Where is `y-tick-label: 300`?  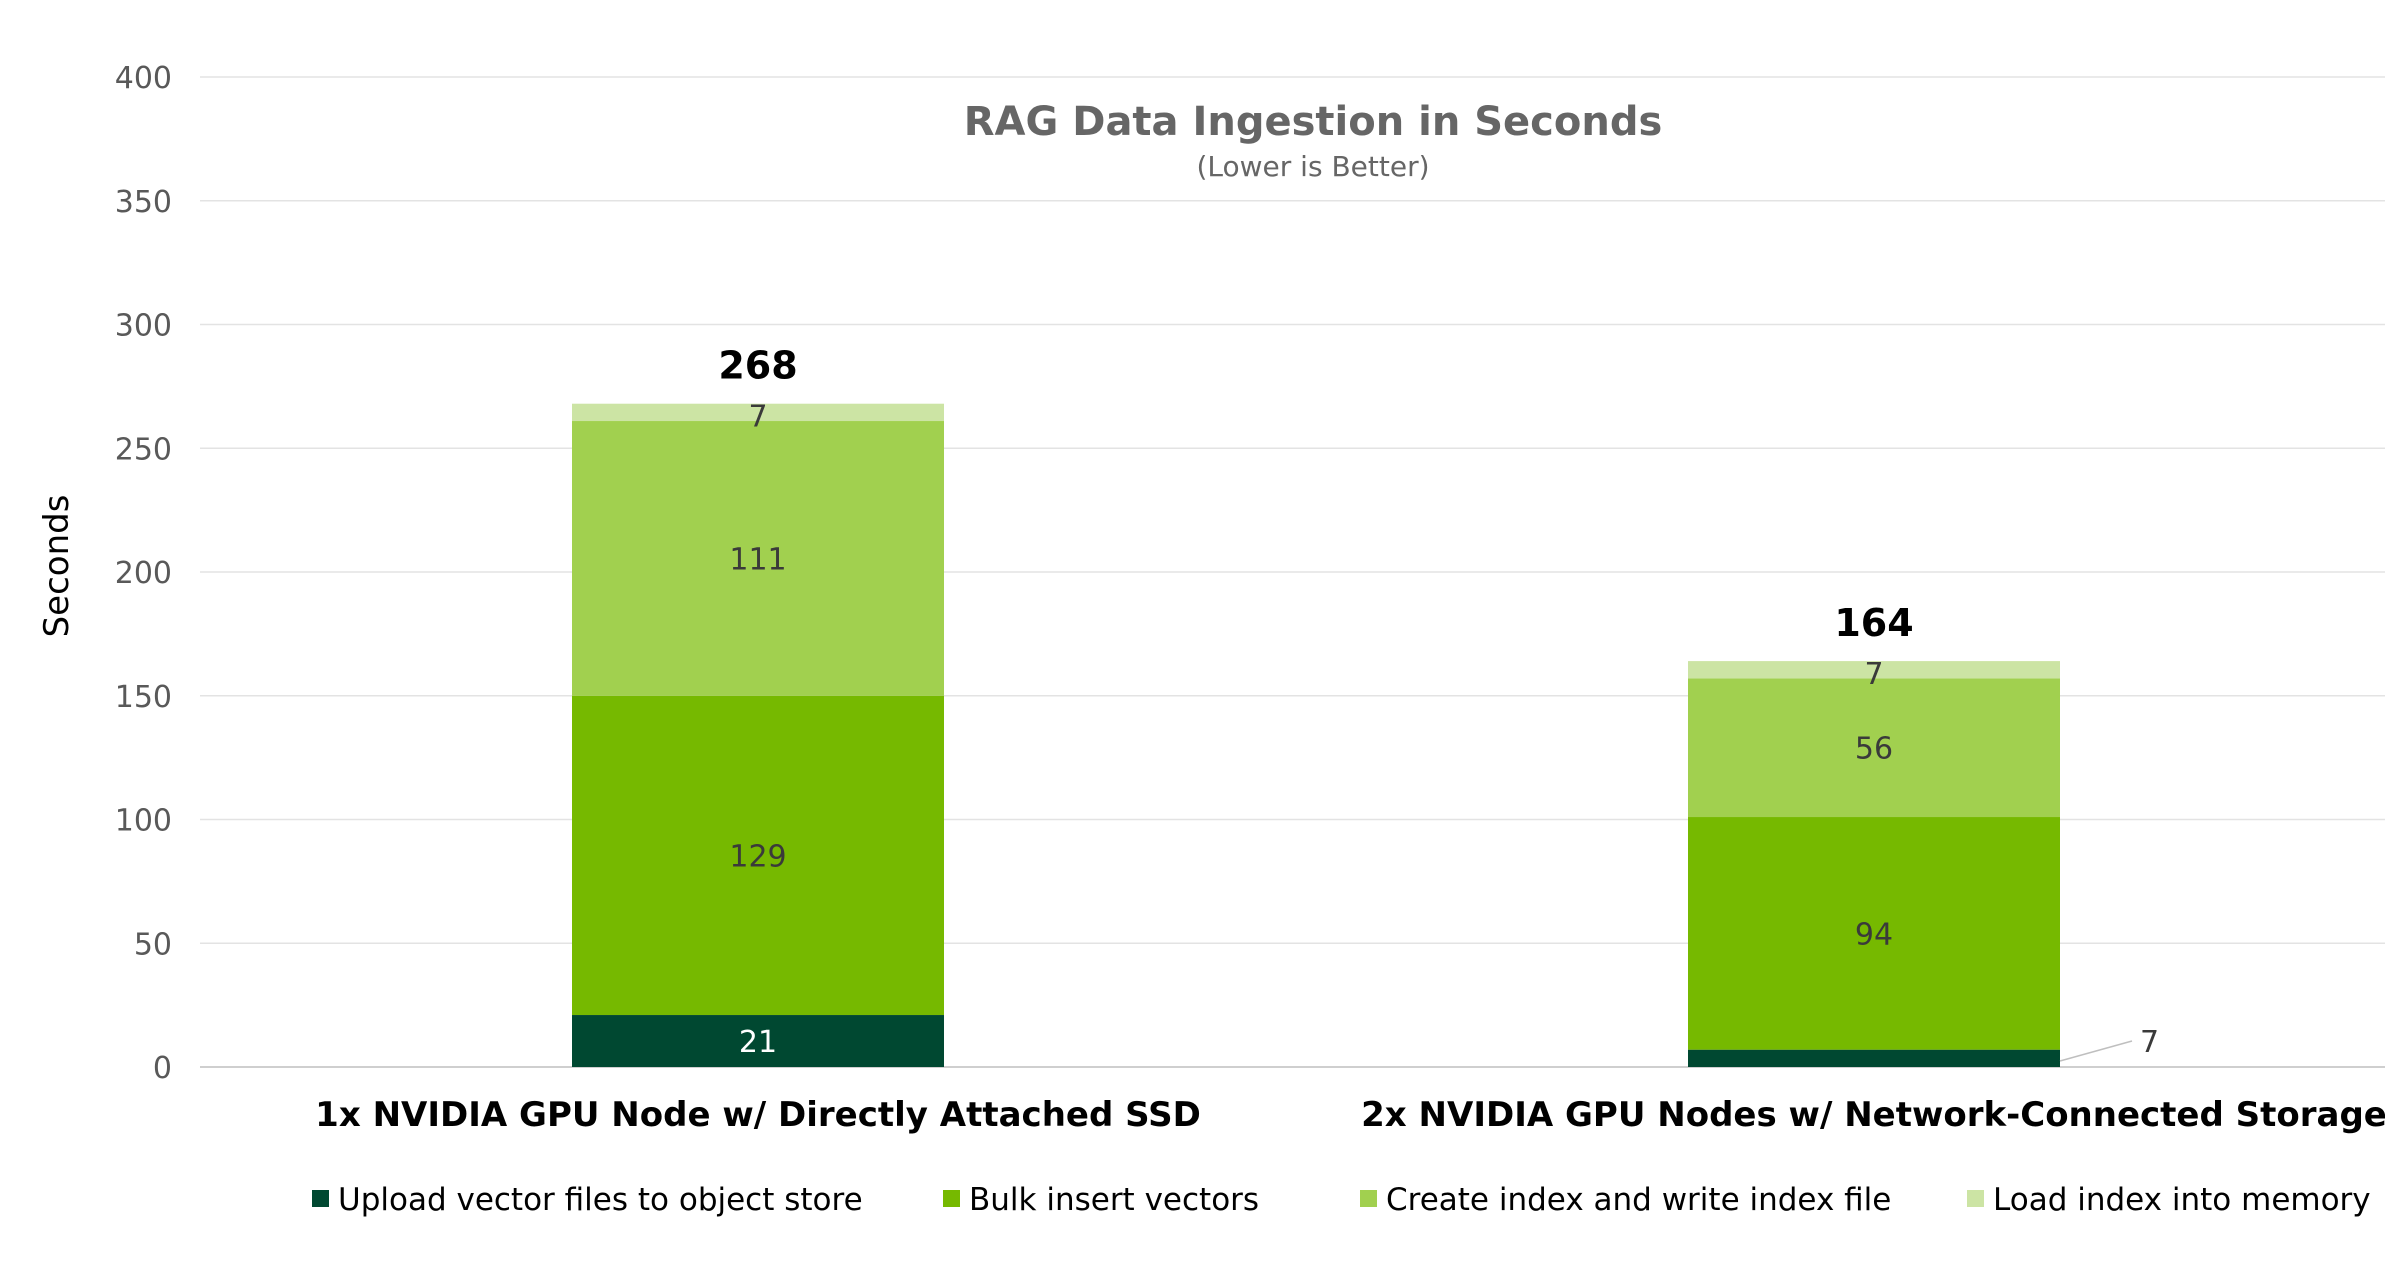
y-tick-label: 300 is located at coordinates (143, 326).